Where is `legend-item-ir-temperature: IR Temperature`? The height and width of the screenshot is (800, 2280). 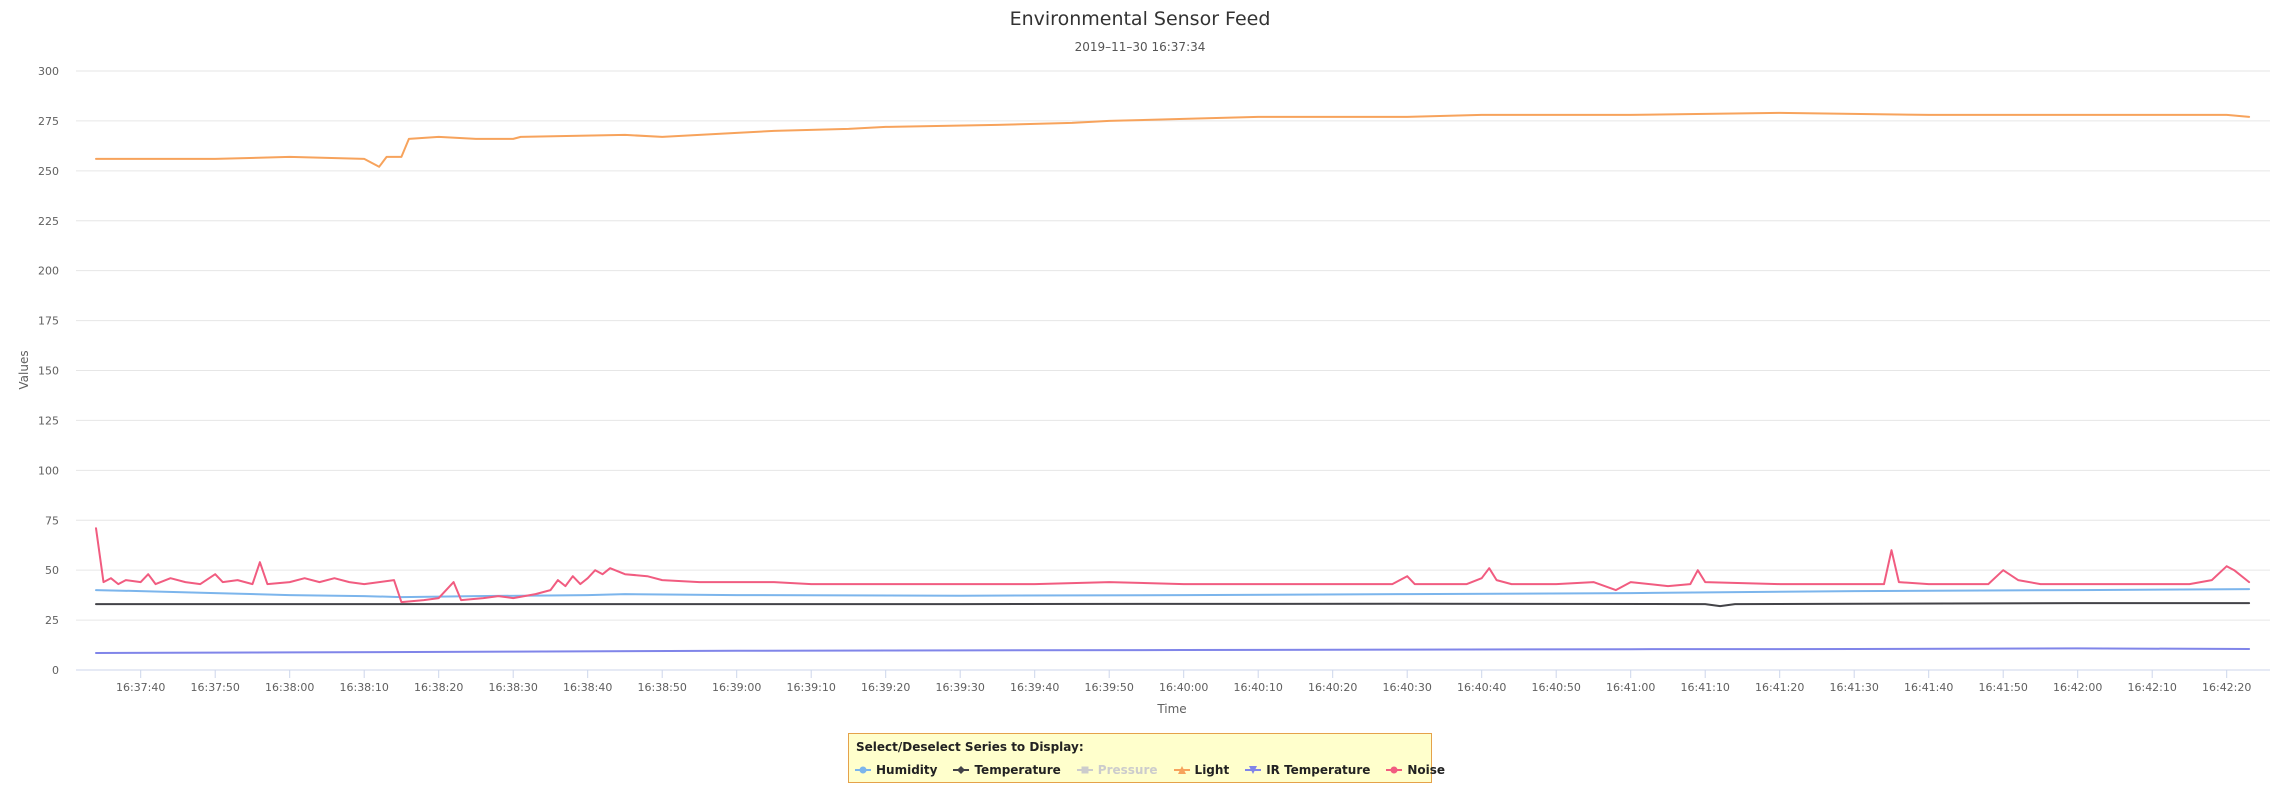 legend-item-ir-temperature: IR Temperature is located at coordinates (1307, 770).